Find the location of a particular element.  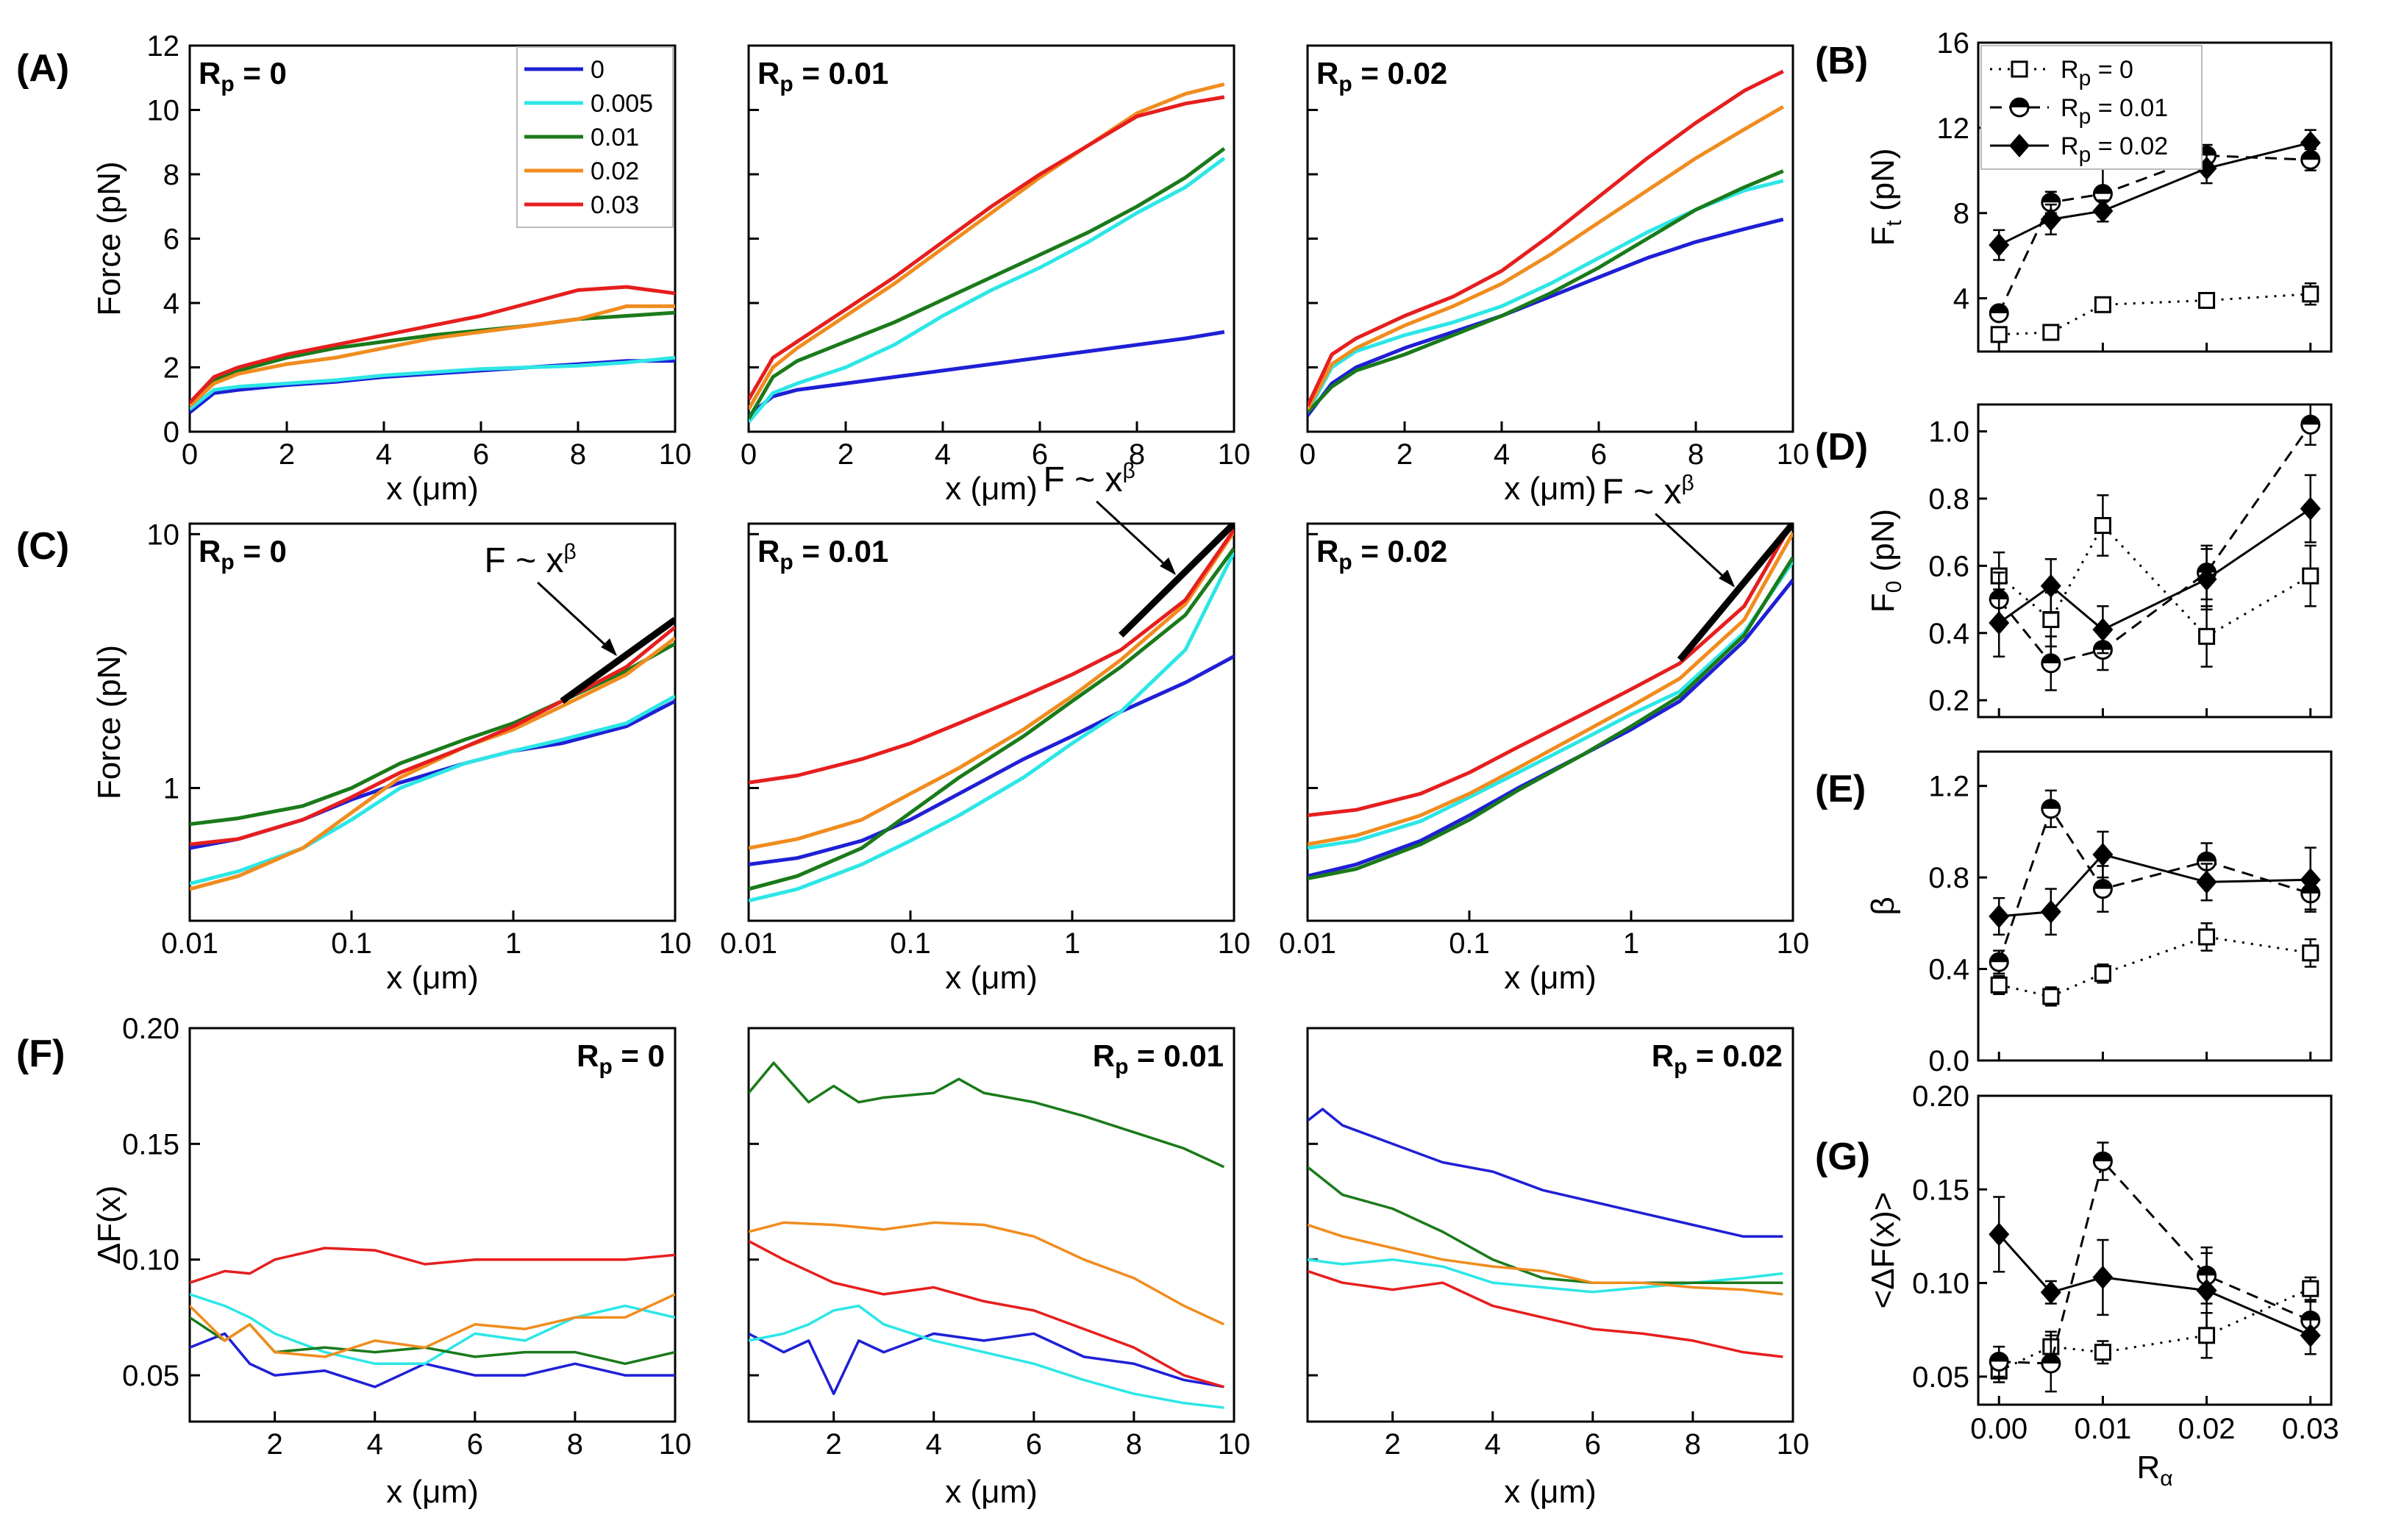

series-line-0.01 is located at coordinates (1550, 718).